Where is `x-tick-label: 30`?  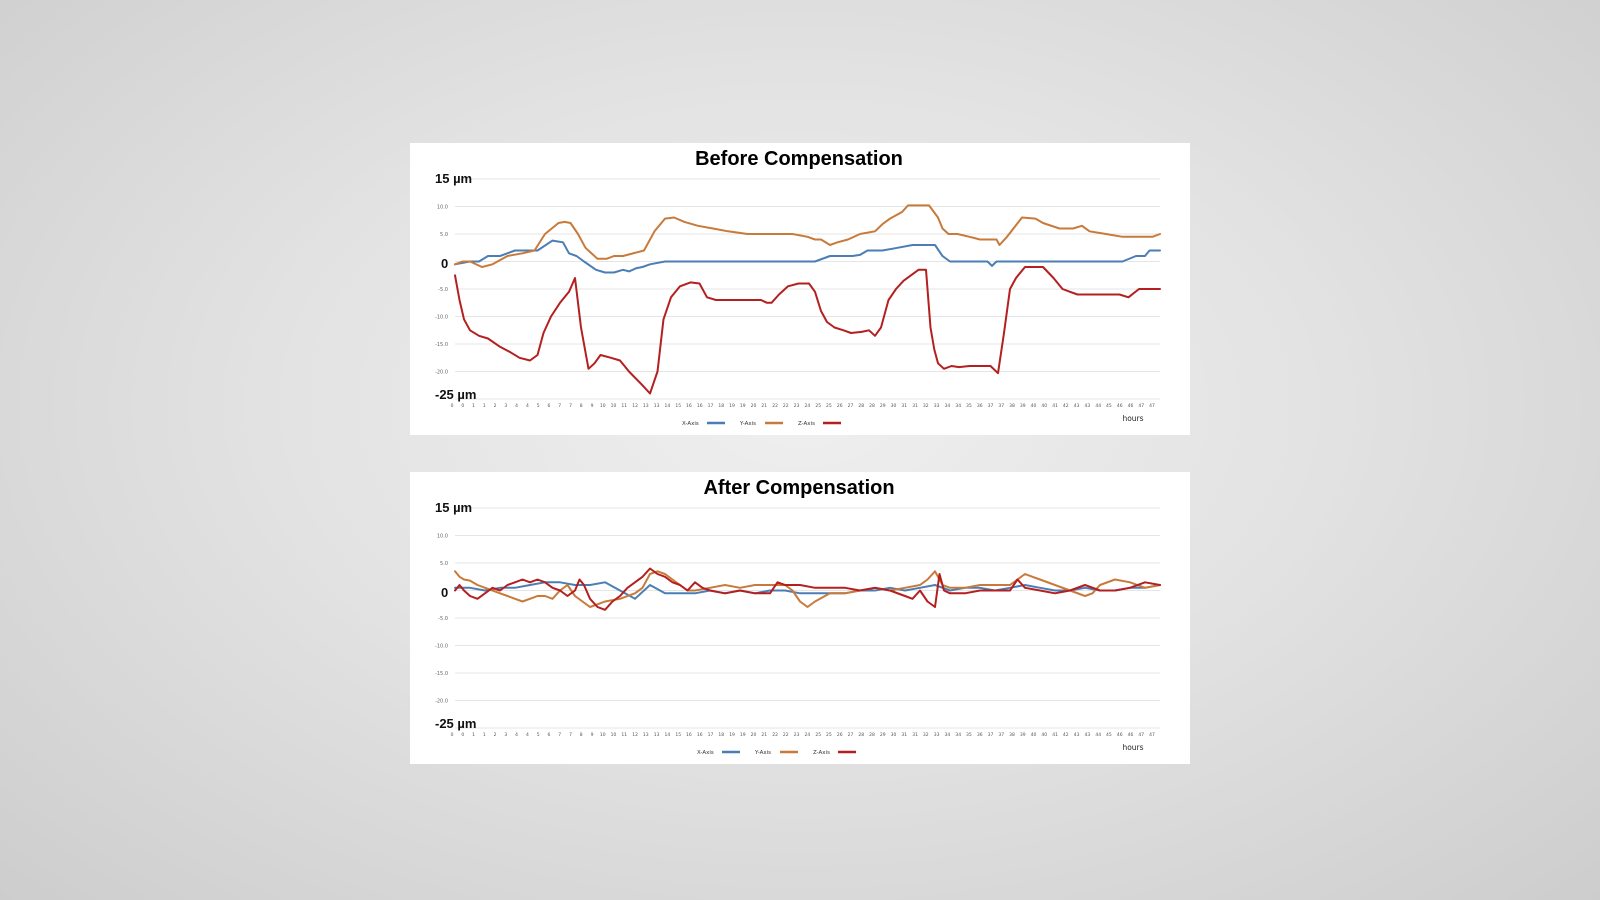 x-tick-label: 30 is located at coordinates (894, 406).